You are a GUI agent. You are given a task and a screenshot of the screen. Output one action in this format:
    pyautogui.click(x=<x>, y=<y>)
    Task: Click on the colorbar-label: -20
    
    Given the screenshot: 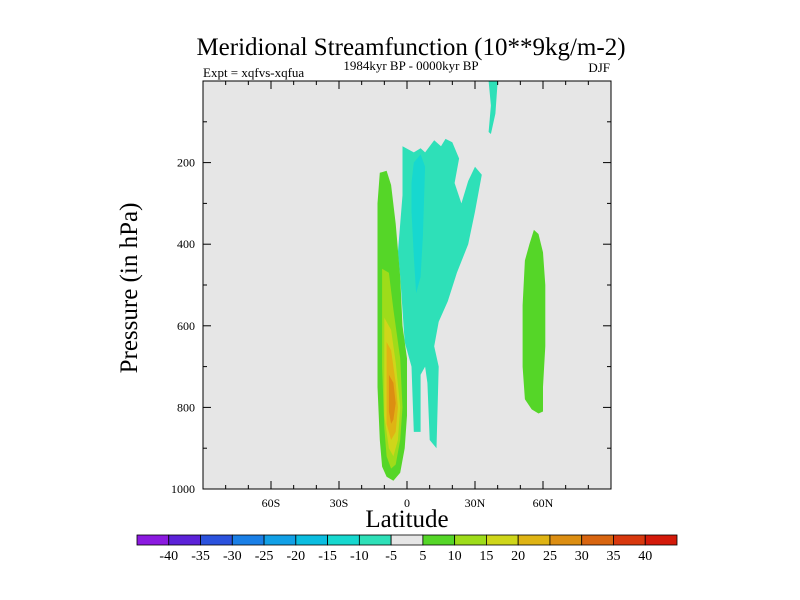 What is the action you would take?
    pyautogui.click(x=295, y=556)
    